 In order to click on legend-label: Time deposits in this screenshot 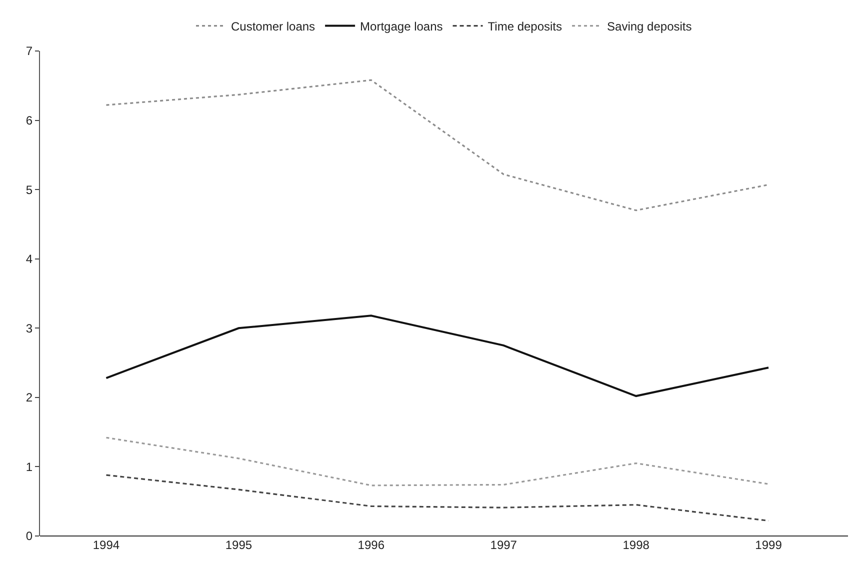, I will do `click(525, 26)`.